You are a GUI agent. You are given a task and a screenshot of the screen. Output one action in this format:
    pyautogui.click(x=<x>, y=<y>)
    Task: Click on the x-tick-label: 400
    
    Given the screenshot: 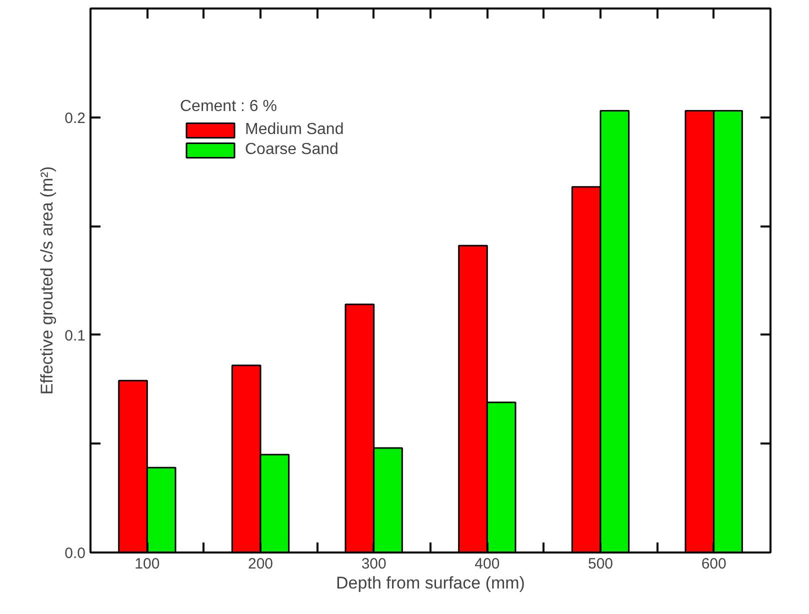 What is the action you would take?
    pyautogui.click(x=487, y=564)
    